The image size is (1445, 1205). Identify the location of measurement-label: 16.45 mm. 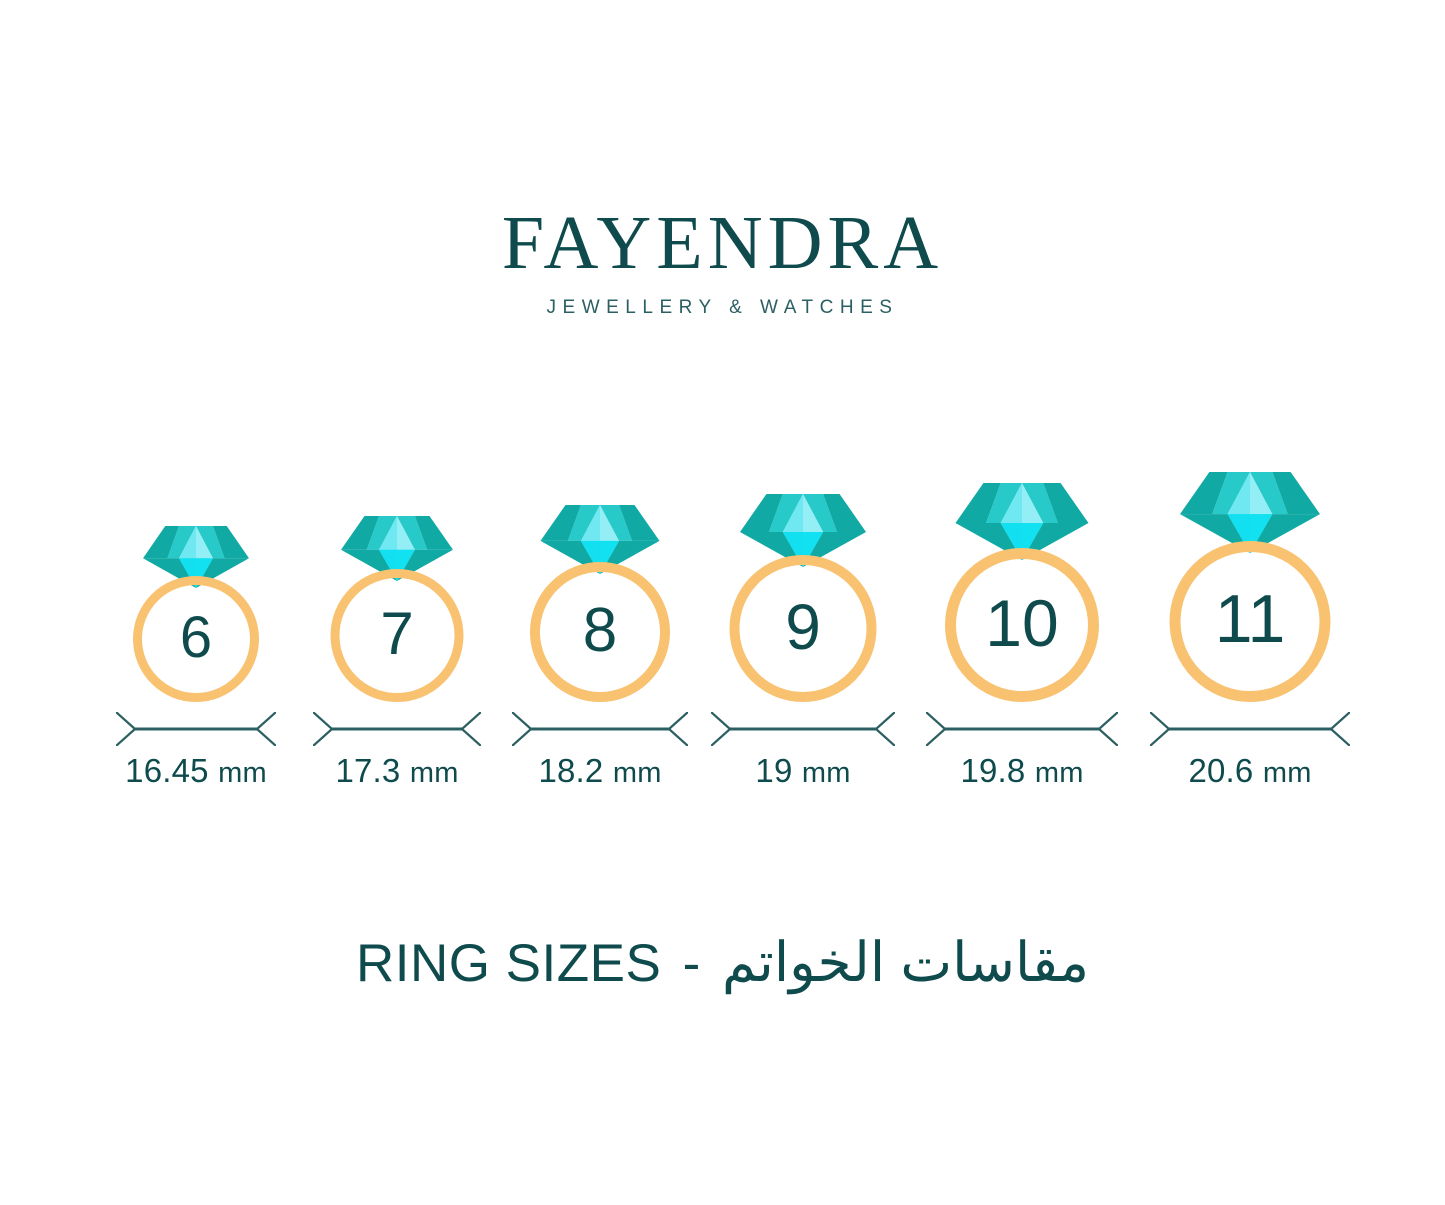
(196, 771).